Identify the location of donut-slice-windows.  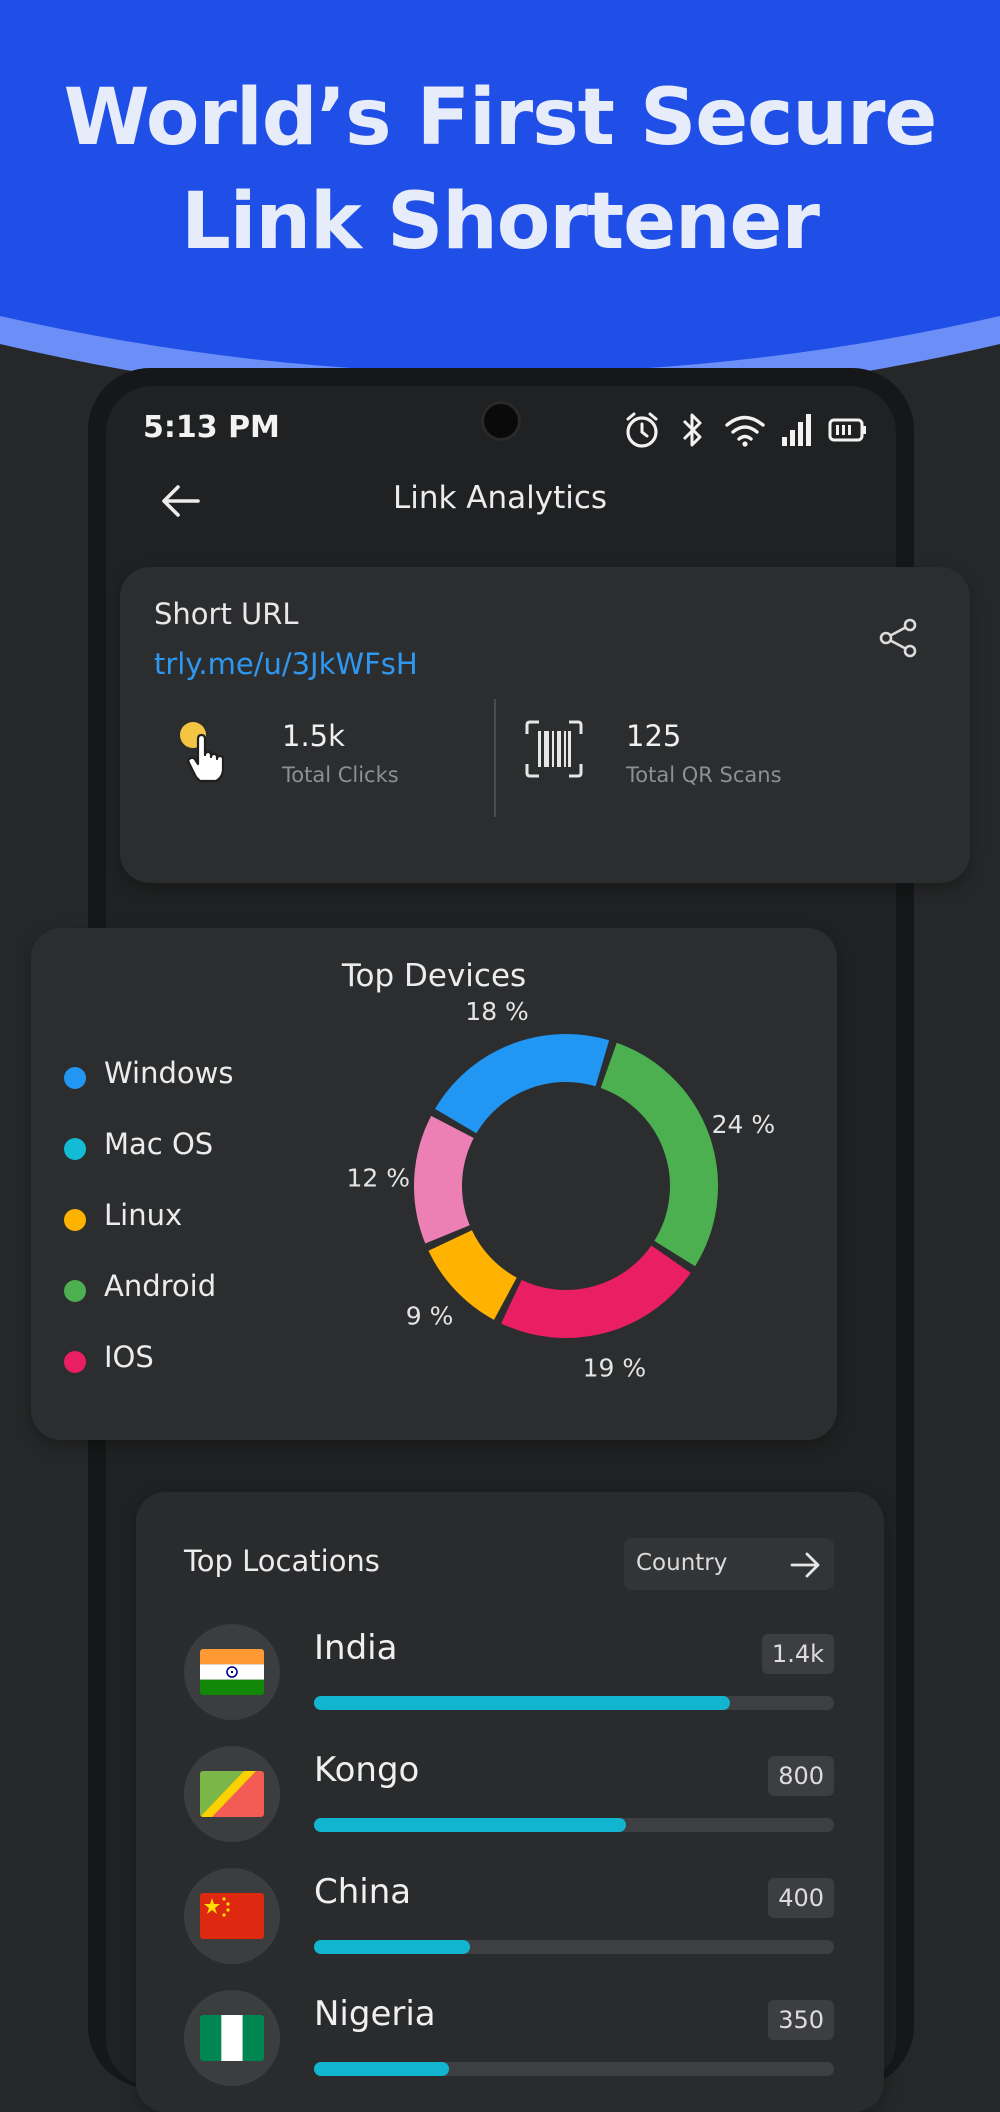
(522, 1084).